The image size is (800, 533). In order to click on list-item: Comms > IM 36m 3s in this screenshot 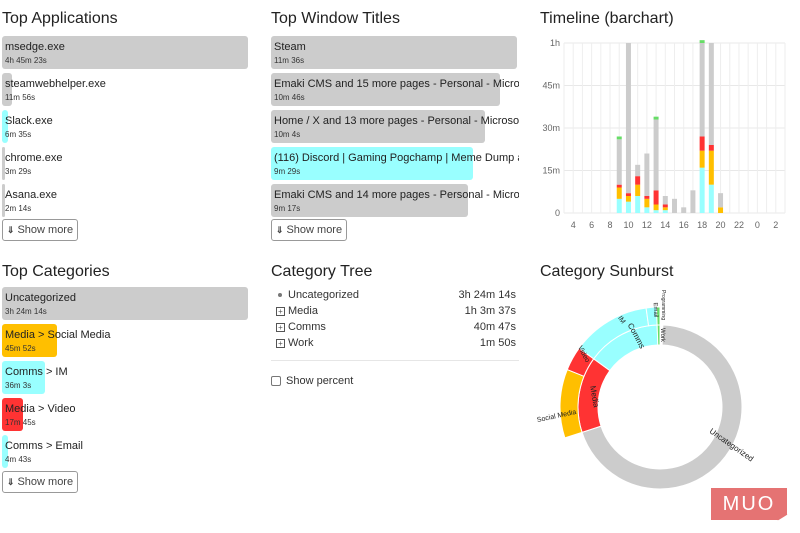, I will do `click(125, 377)`.